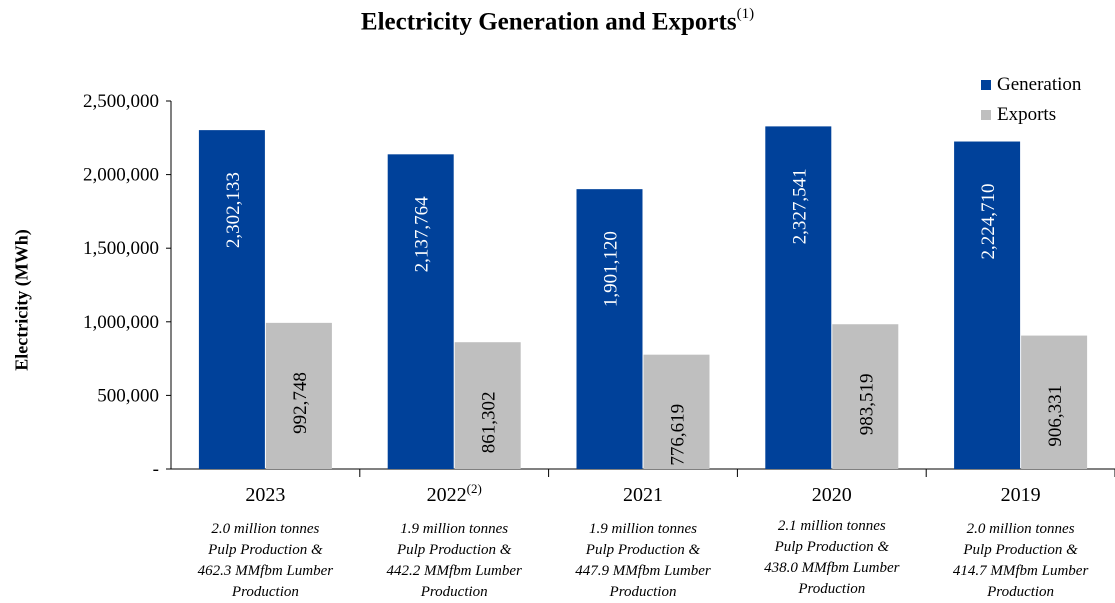  Describe the element at coordinates (832, 568) in the screenshot. I see `category-note-line: 438.0 MMfbm Lumber` at that location.